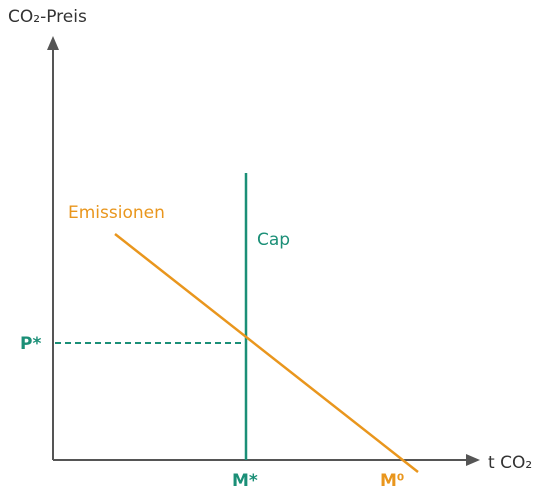  What do you see at coordinates (392, 480) in the screenshot?
I see `baseline-quantity-marker: M⁰` at bounding box center [392, 480].